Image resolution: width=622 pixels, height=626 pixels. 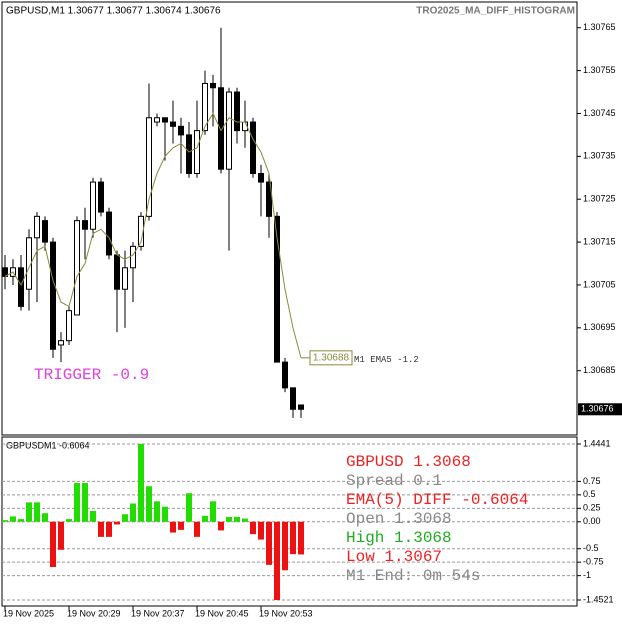 I want to click on x-tick-label: 19 Nov 2025, so click(x=28, y=613).